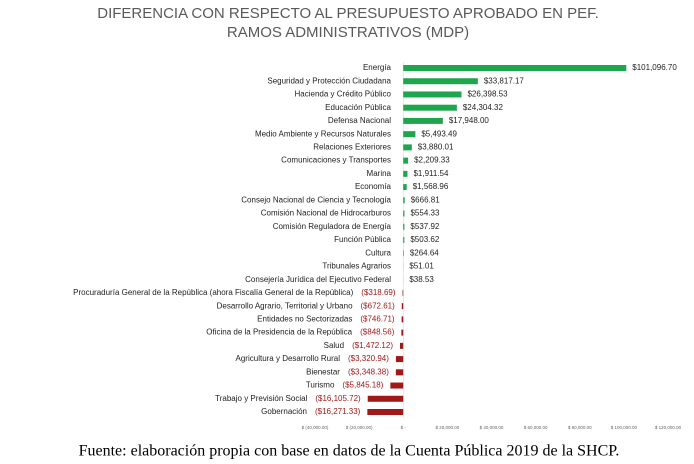 The width and height of the screenshot is (694, 464). What do you see at coordinates (362, 239) in the screenshot?
I see `category-label: Función Pública` at bounding box center [362, 239].